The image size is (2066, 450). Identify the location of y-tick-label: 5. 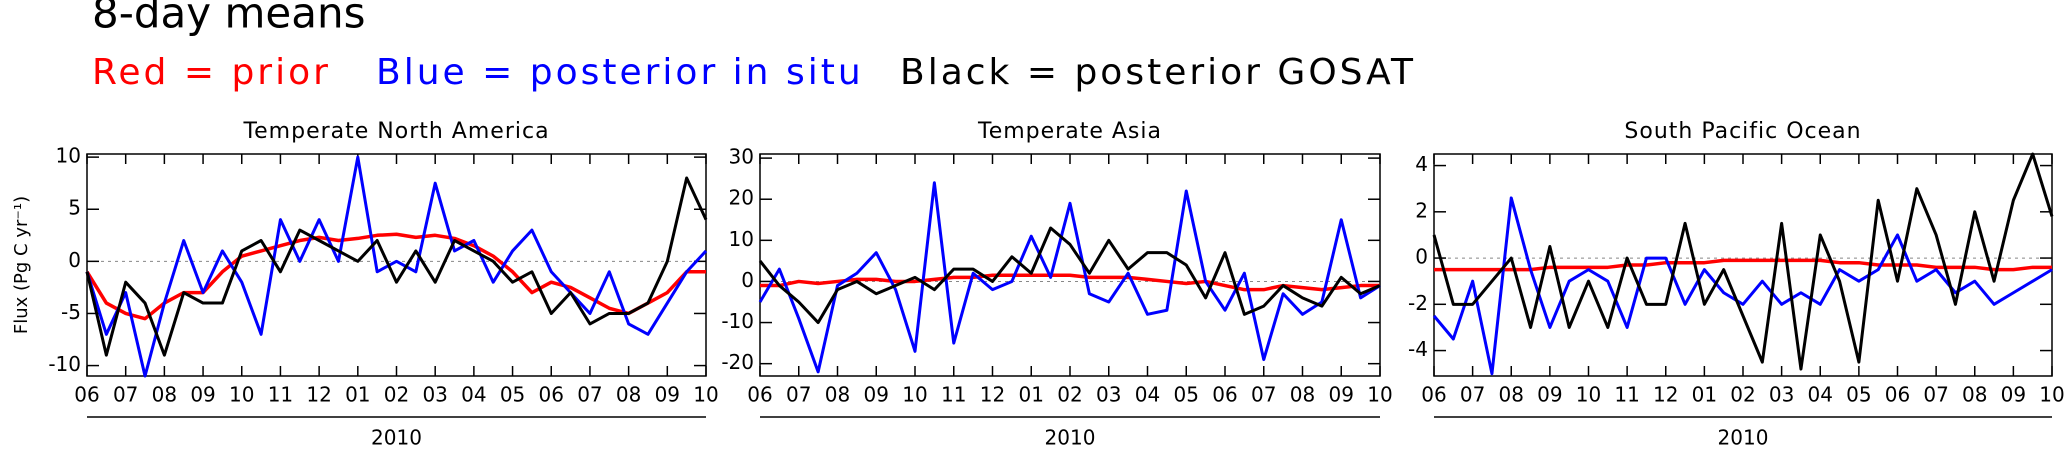
(74, 208).